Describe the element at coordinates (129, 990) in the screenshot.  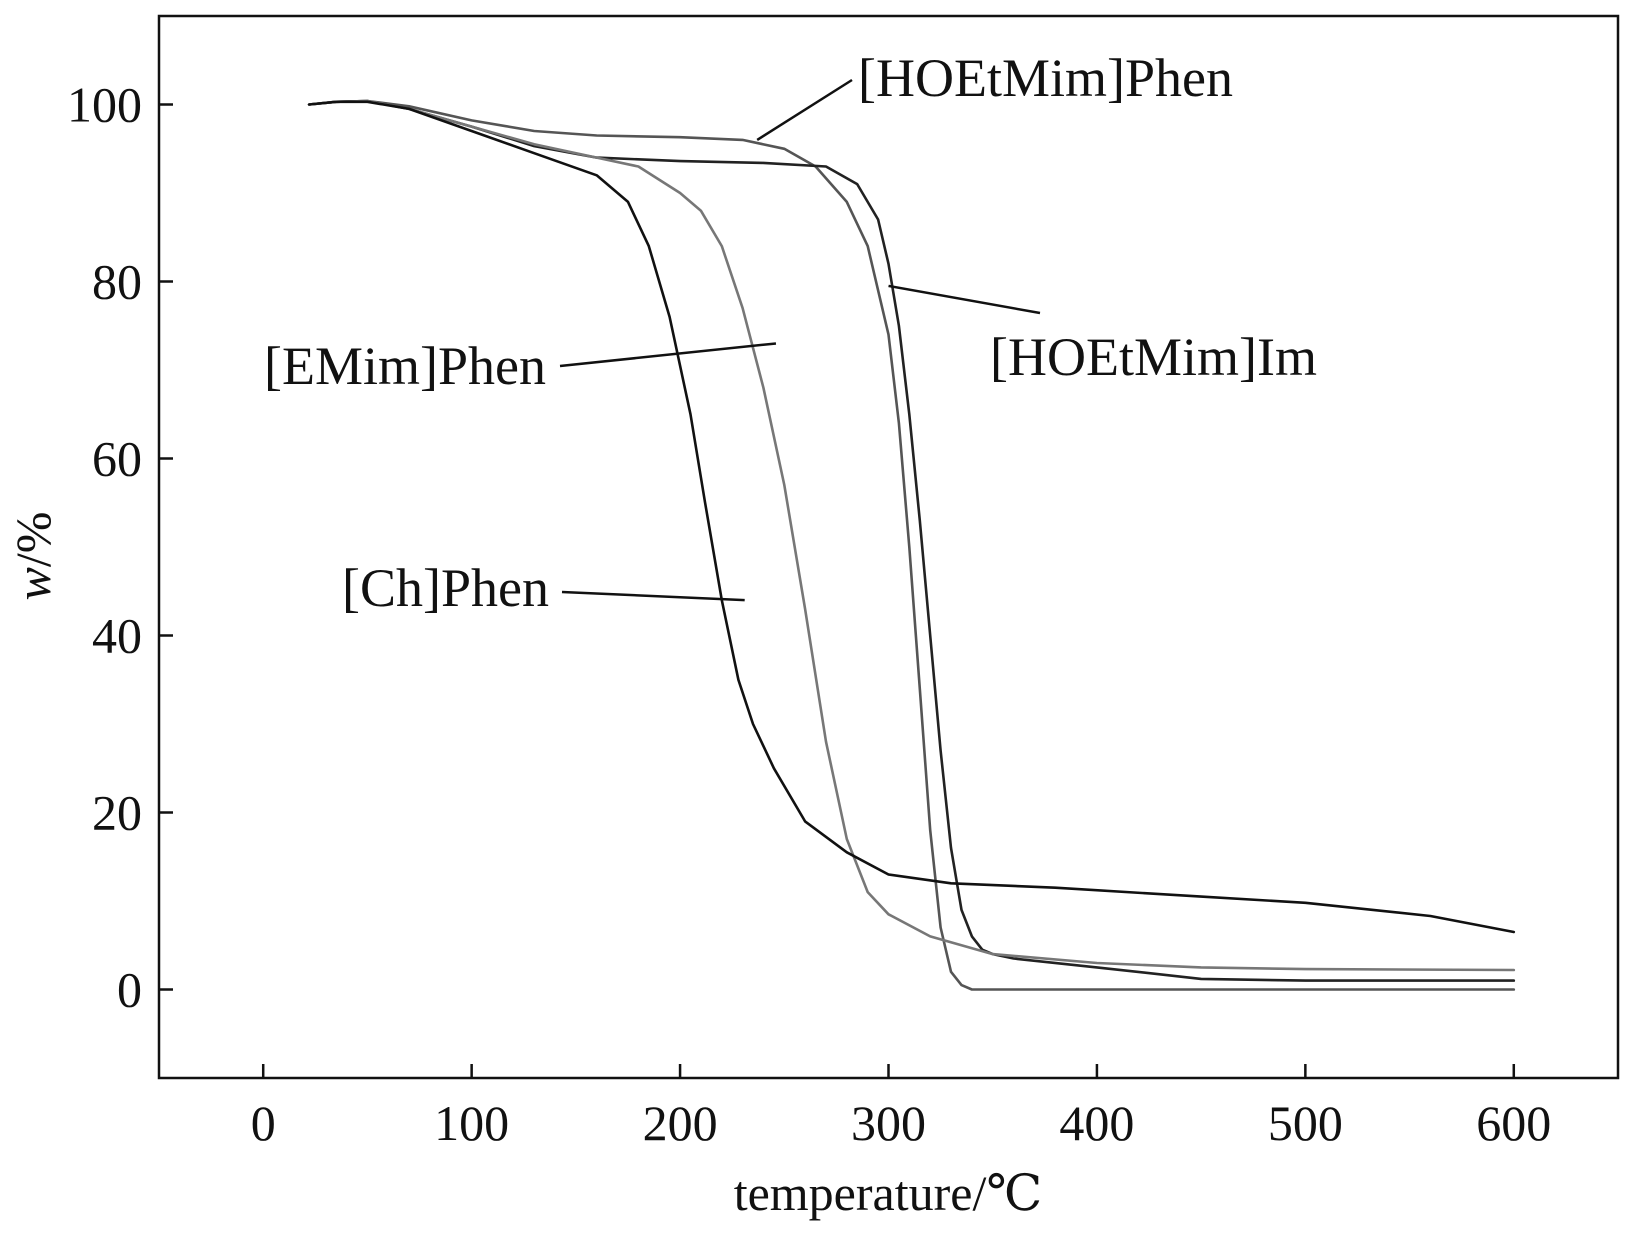
I see `y-tick-label-0: 0` at that location.